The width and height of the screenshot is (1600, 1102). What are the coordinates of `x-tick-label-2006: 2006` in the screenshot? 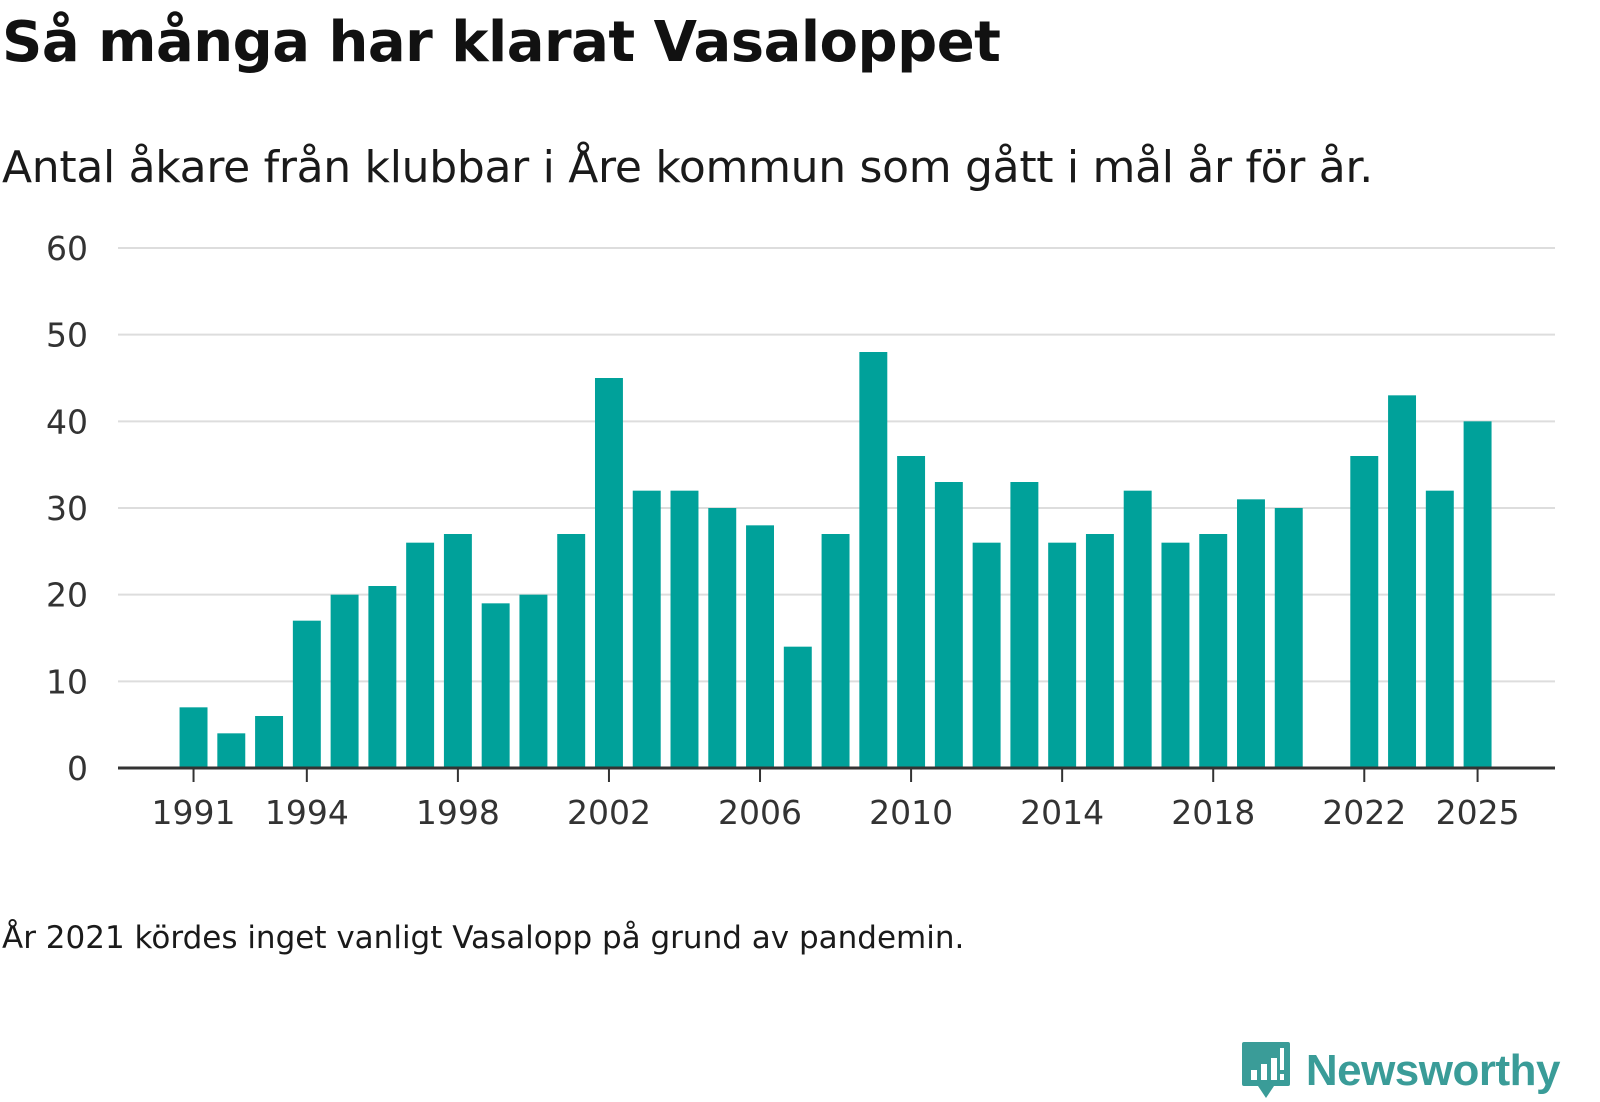 It's located at (760, 812).